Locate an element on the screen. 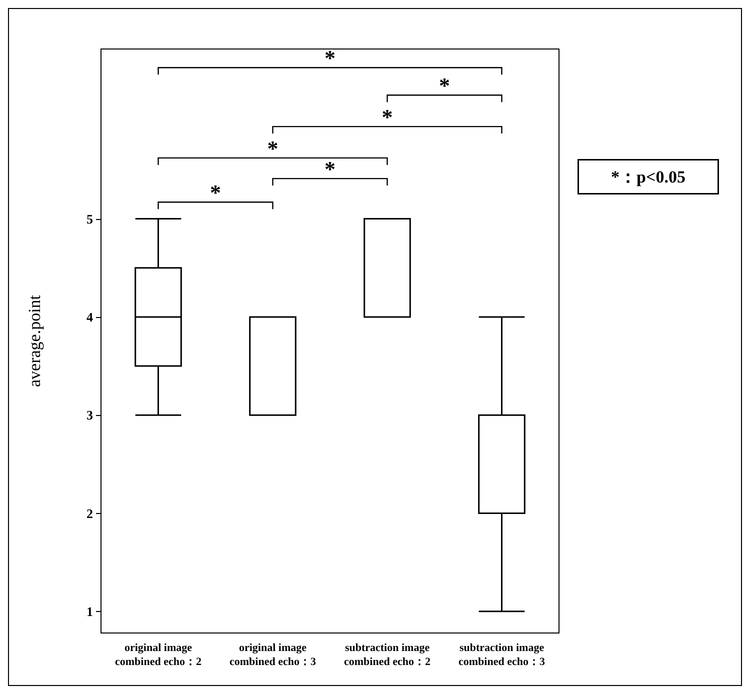  x-tick-label: subtraction image combined echo：3 is located at coordinates (502, 655).